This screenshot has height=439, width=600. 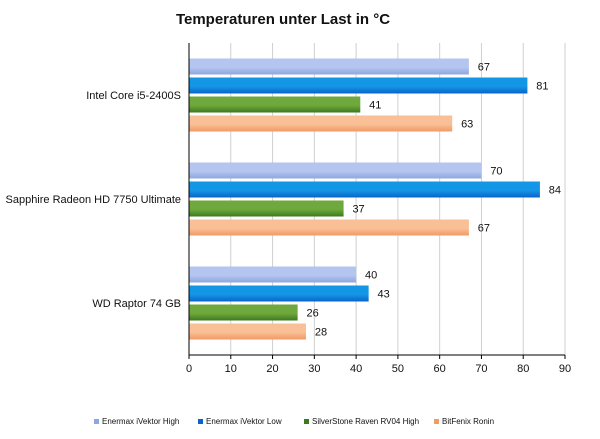 What do you see at coordinates (375, 106) in the screenshot?
I see `data-label: 41` at bounding box center [375, 106].